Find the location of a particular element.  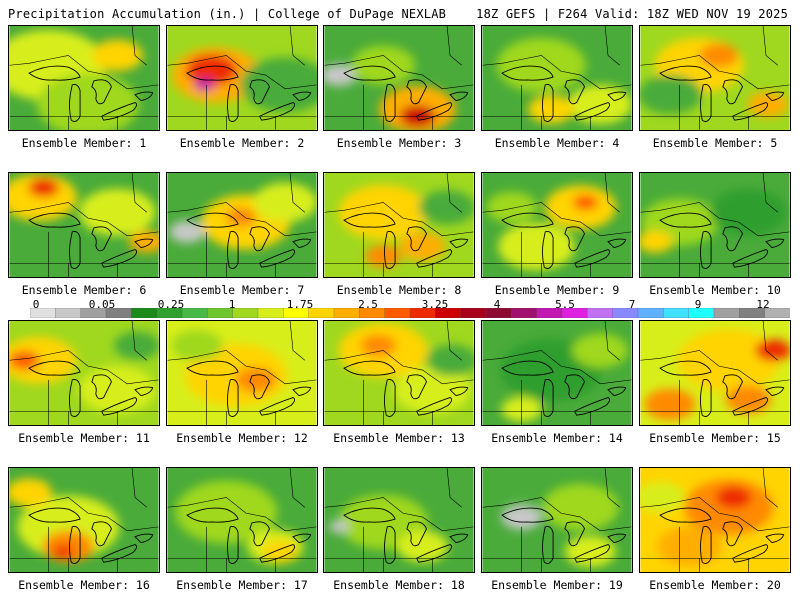

colorbar-tick-label: 0.25 is located at coordinates (171, 304).